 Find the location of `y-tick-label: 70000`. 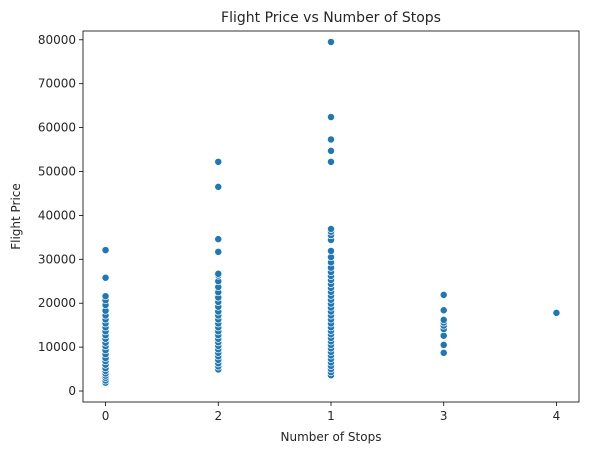

y-tick-label: 70000 is located at coordinates (57, 84).